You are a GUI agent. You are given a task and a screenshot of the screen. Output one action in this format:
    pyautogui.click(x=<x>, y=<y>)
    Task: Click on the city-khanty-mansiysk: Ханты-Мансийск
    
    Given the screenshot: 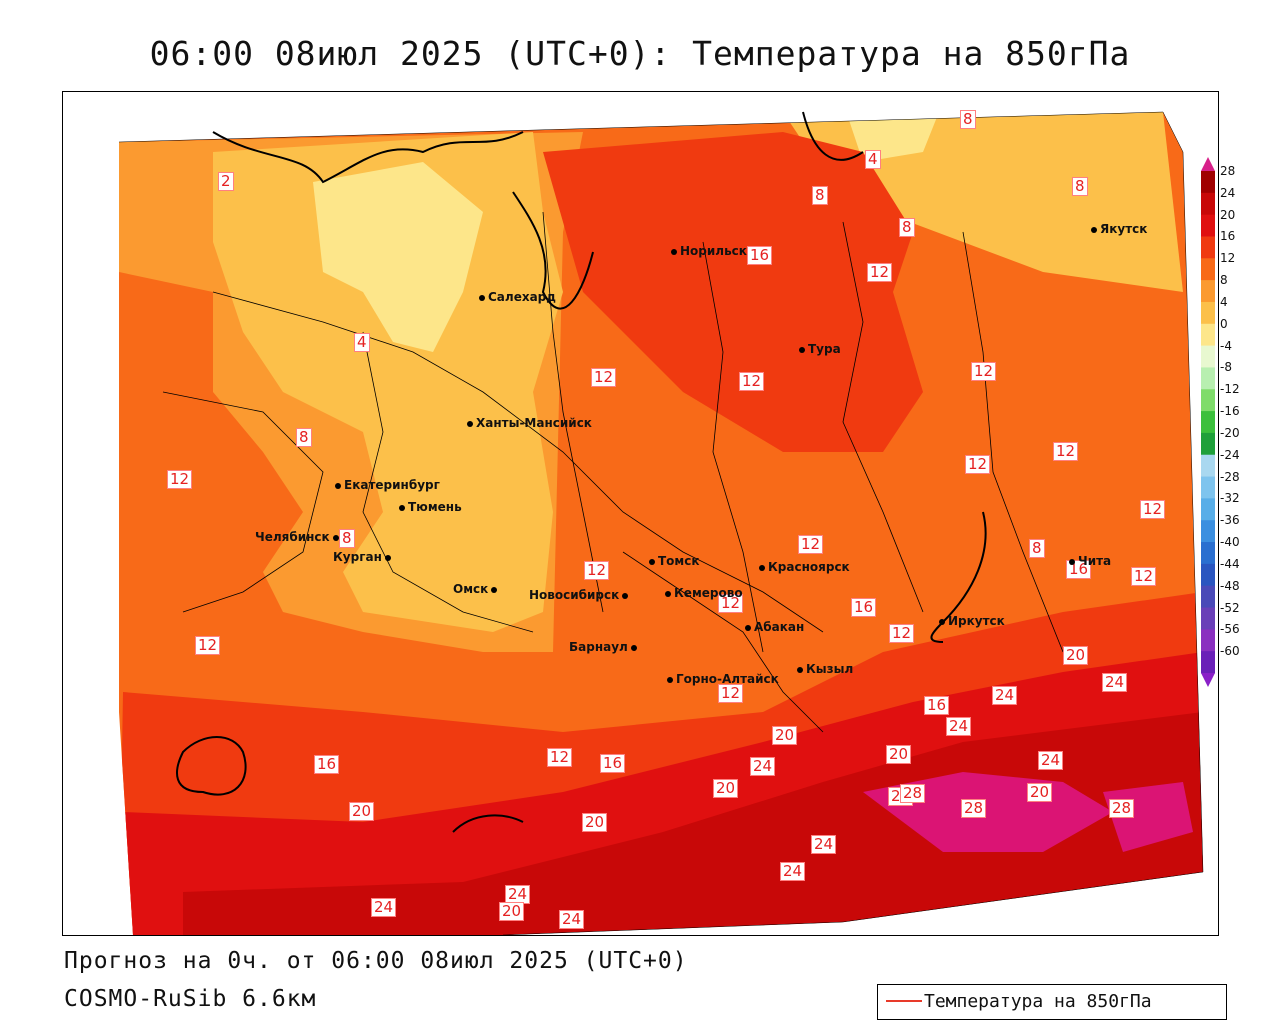 What is the action you would take?
    pyautogui.click(x=529, y=423)
    